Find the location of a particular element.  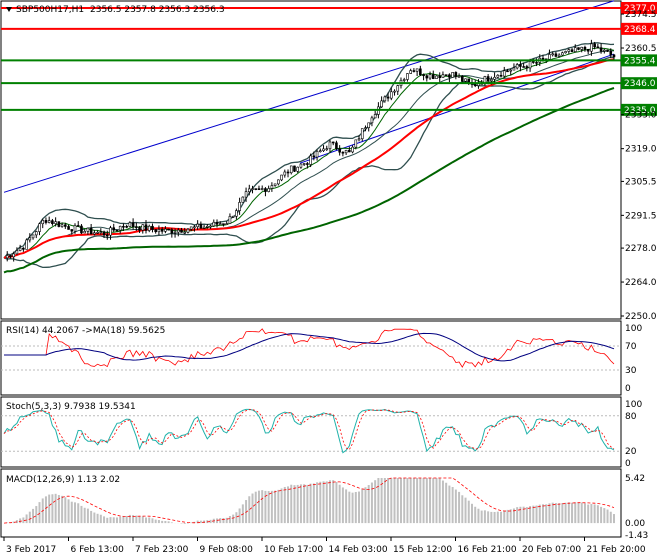

stoch-signal-line is located at coordinates (309, 430).